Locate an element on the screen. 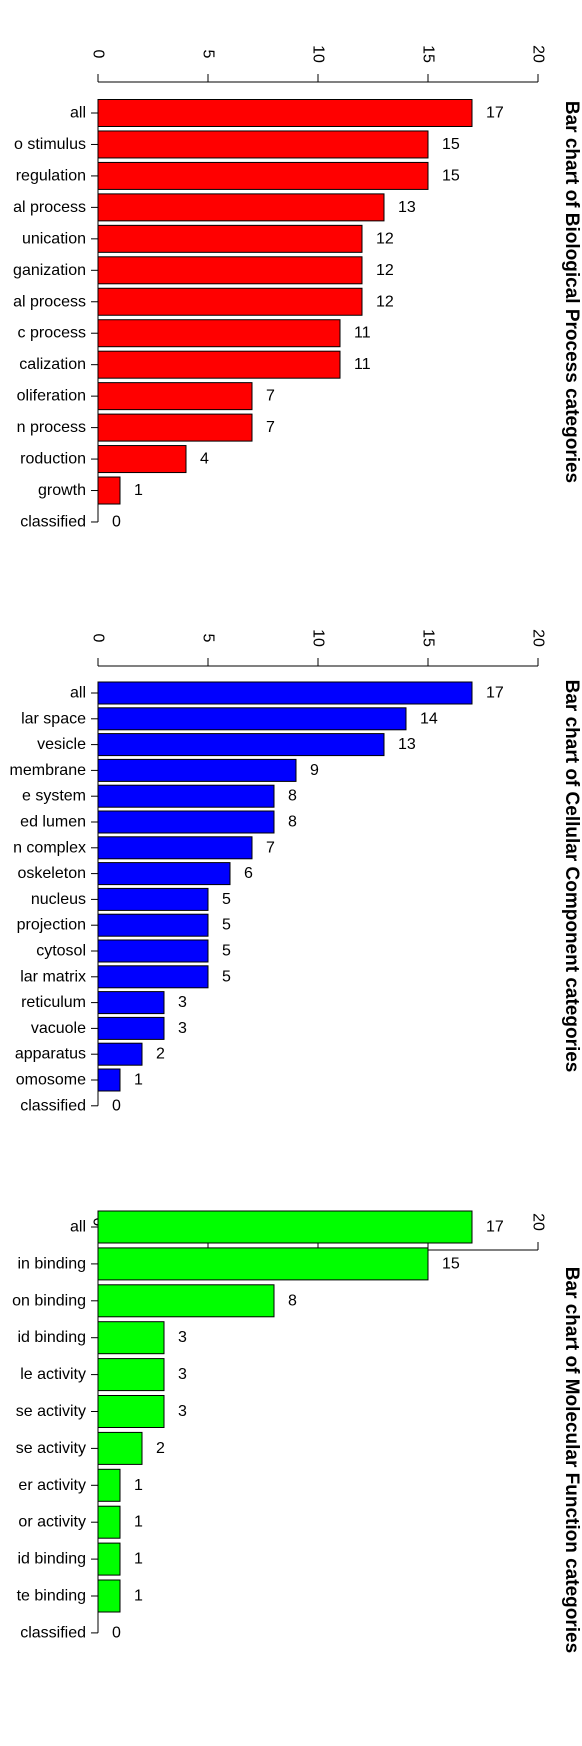 The width and height of the screenshot is (582, 1746). category-label: id binding is located at coordinates (52, 1337).